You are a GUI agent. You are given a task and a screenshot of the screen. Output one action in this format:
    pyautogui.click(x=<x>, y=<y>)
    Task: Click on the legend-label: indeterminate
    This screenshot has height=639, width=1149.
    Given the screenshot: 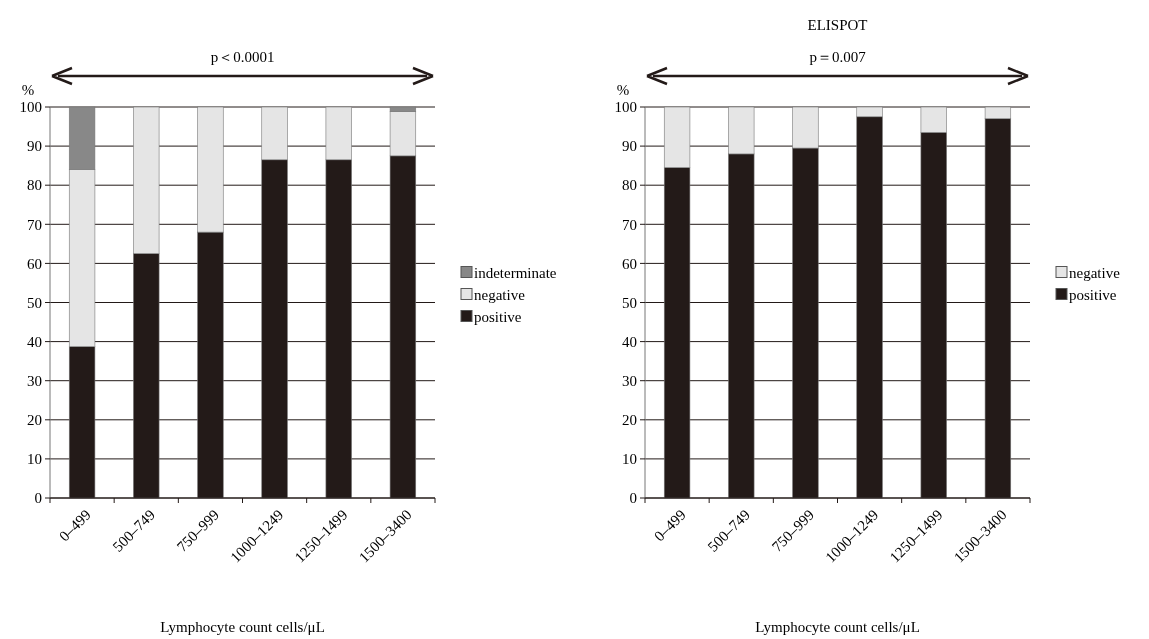 What is the action you would take?
    pyautogui.click(x=515, y=272)
    